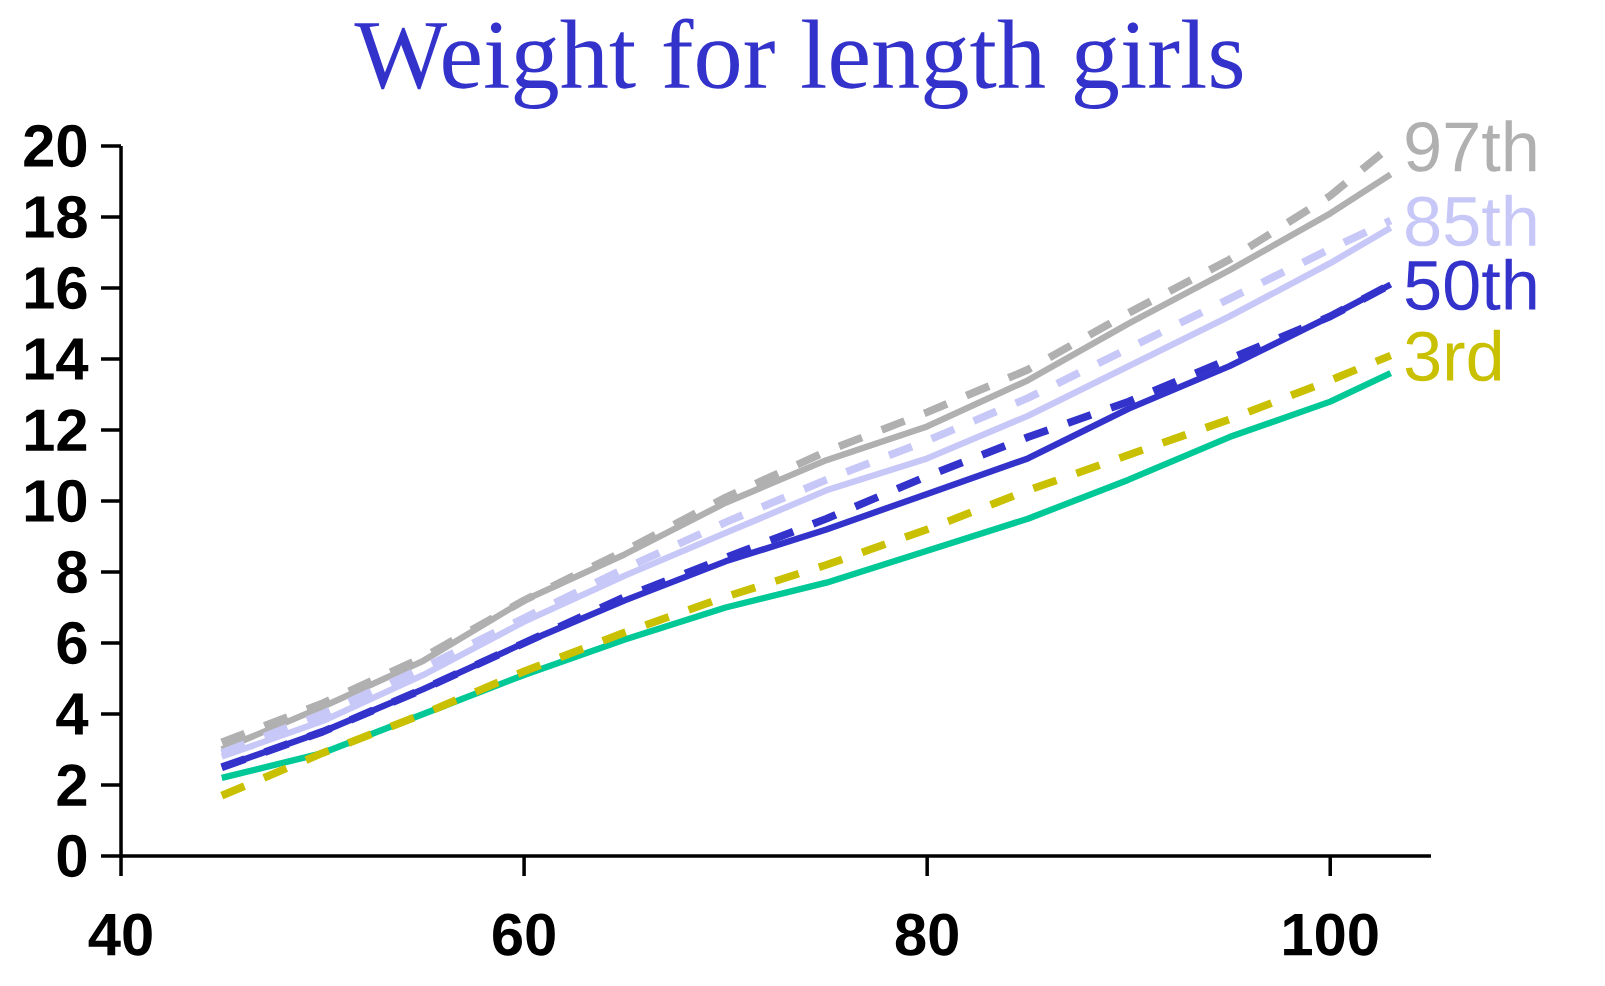  What do you see at coordinates (56, 501) in the screenshot?
I see `y-tick-label: 10` at bounding box center [56, 501].